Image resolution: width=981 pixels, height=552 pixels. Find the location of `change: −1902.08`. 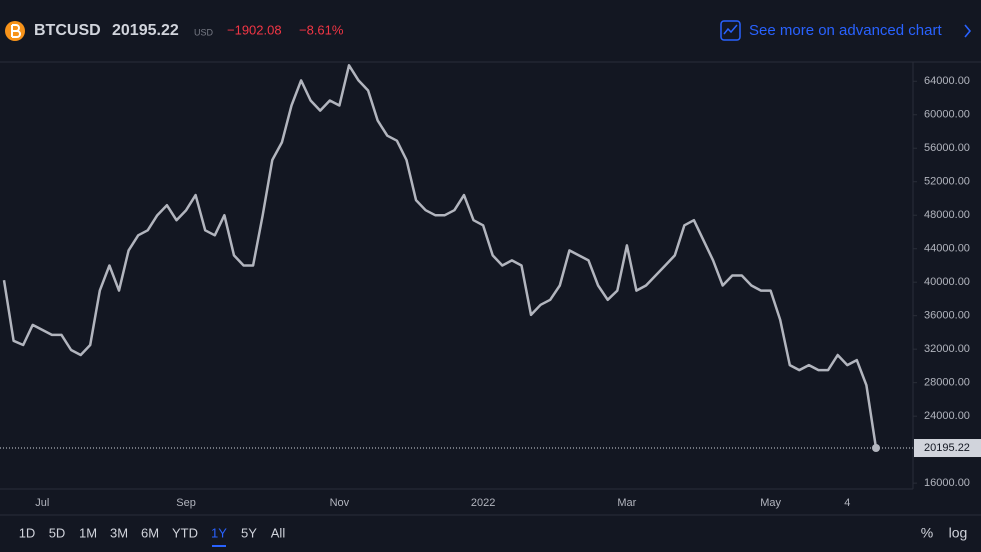

change: −1902.08 is located at coordinates (254, 29).